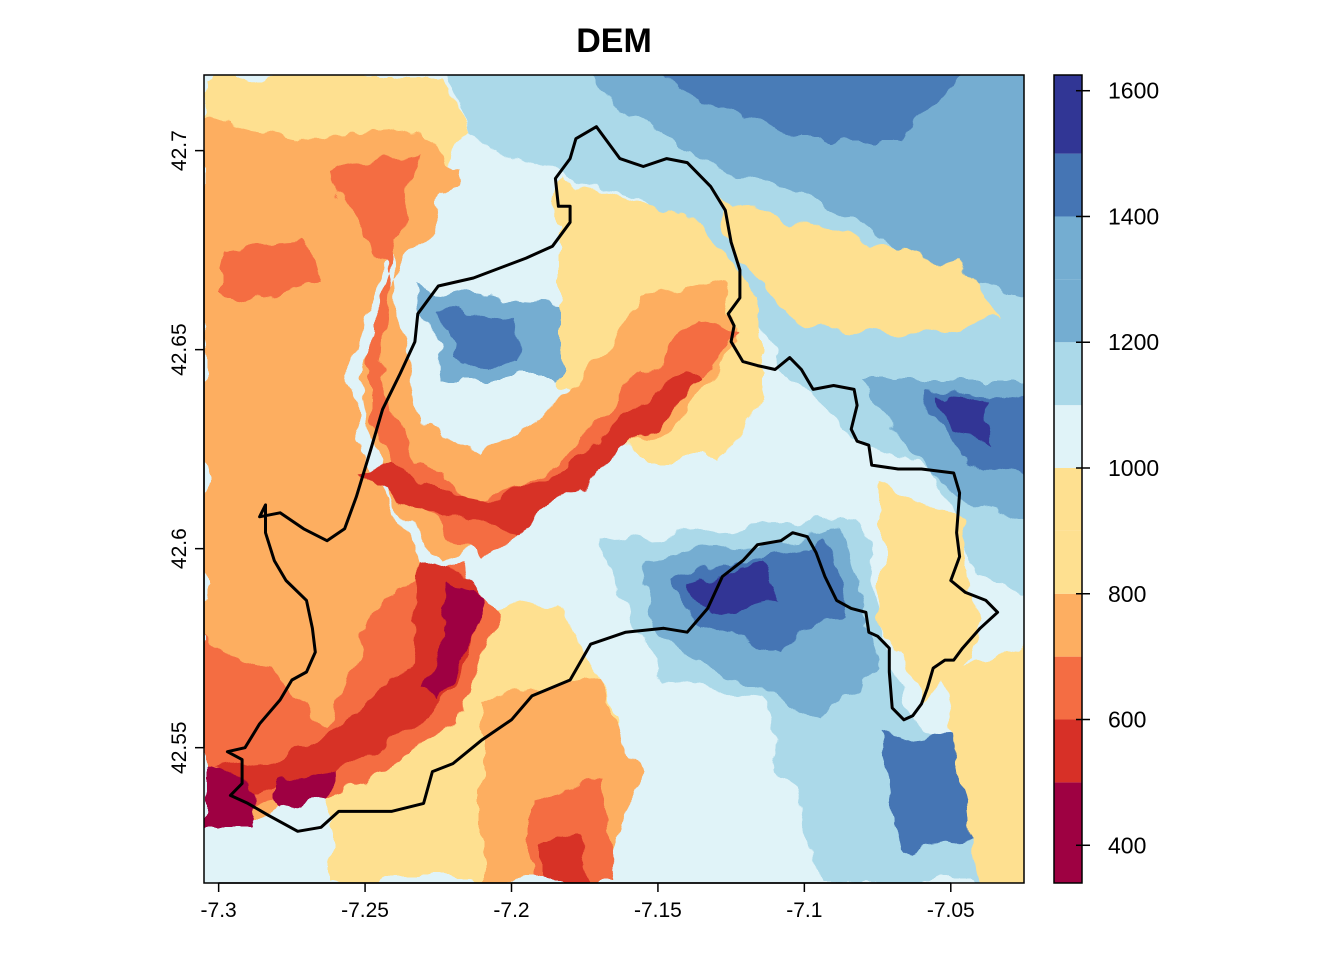  I want to click on y-tick-label: 42.7, so click(179, 150).